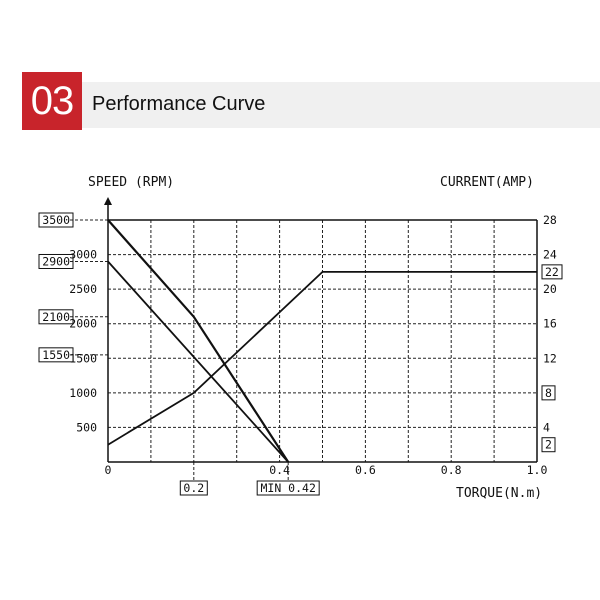  I want to click on right-tick-label: 20, so click(550, 289).